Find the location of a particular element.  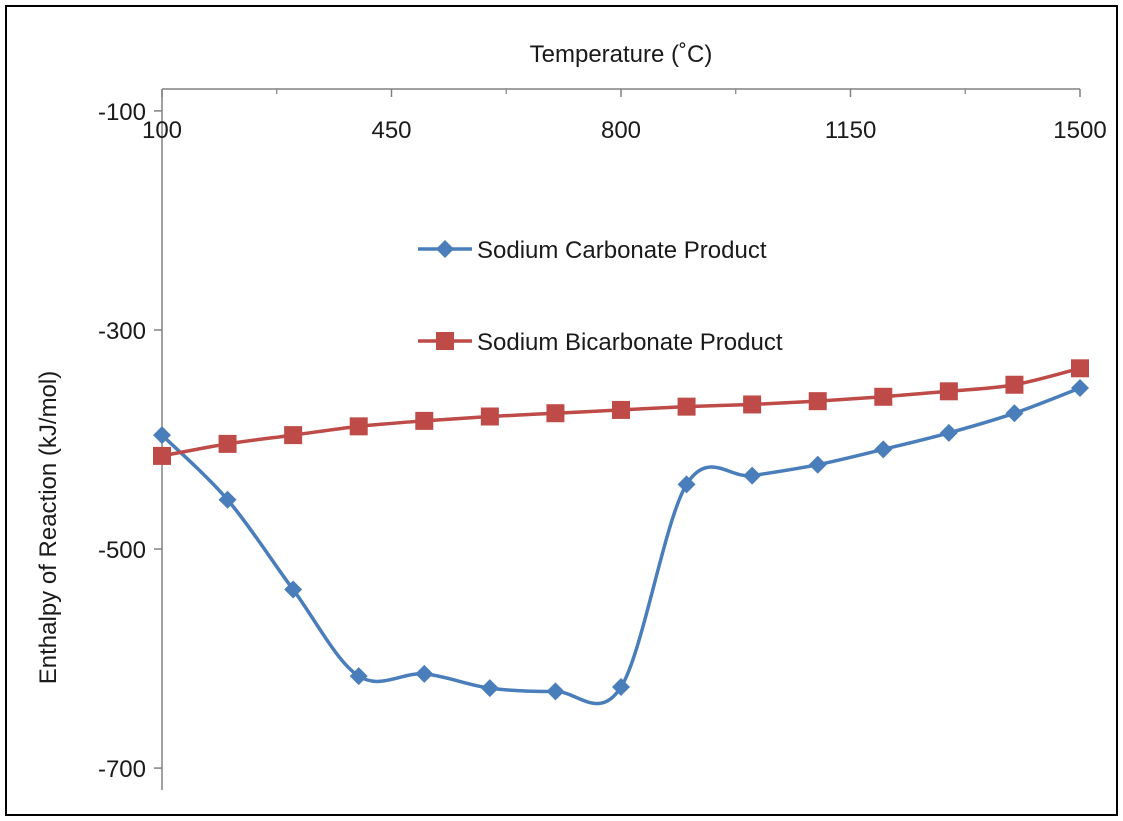

x-tick-label-100: 100 is located at coordinates (162, 130).